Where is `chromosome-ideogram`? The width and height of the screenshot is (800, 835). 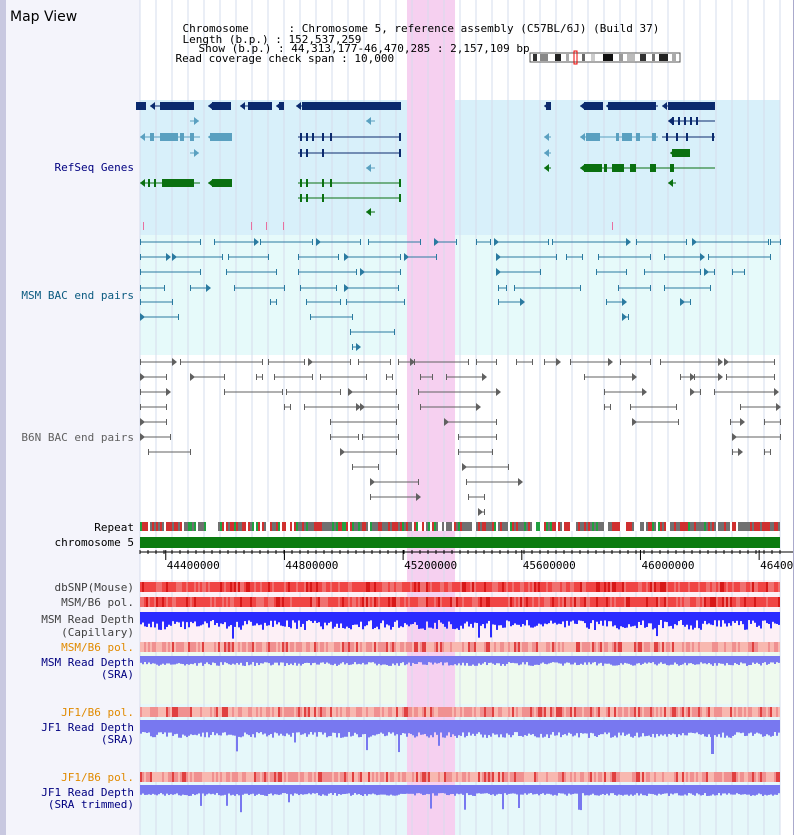 chromosome-ideogram is located at coordinates (605, 57).